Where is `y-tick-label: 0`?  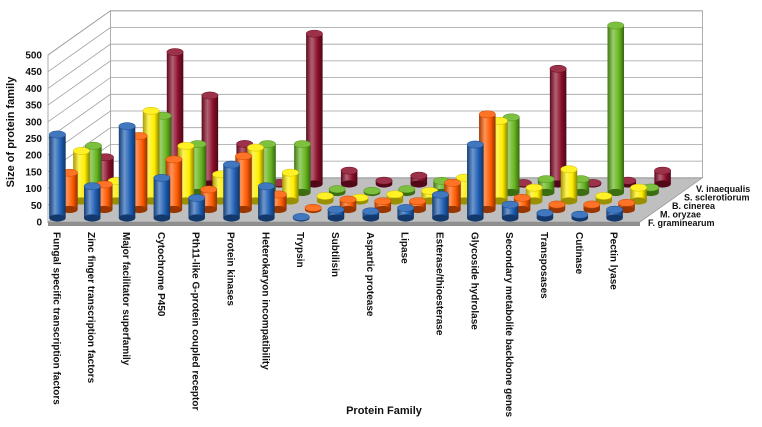
y-tick-label: 0 is located at coordinates (39, 223).